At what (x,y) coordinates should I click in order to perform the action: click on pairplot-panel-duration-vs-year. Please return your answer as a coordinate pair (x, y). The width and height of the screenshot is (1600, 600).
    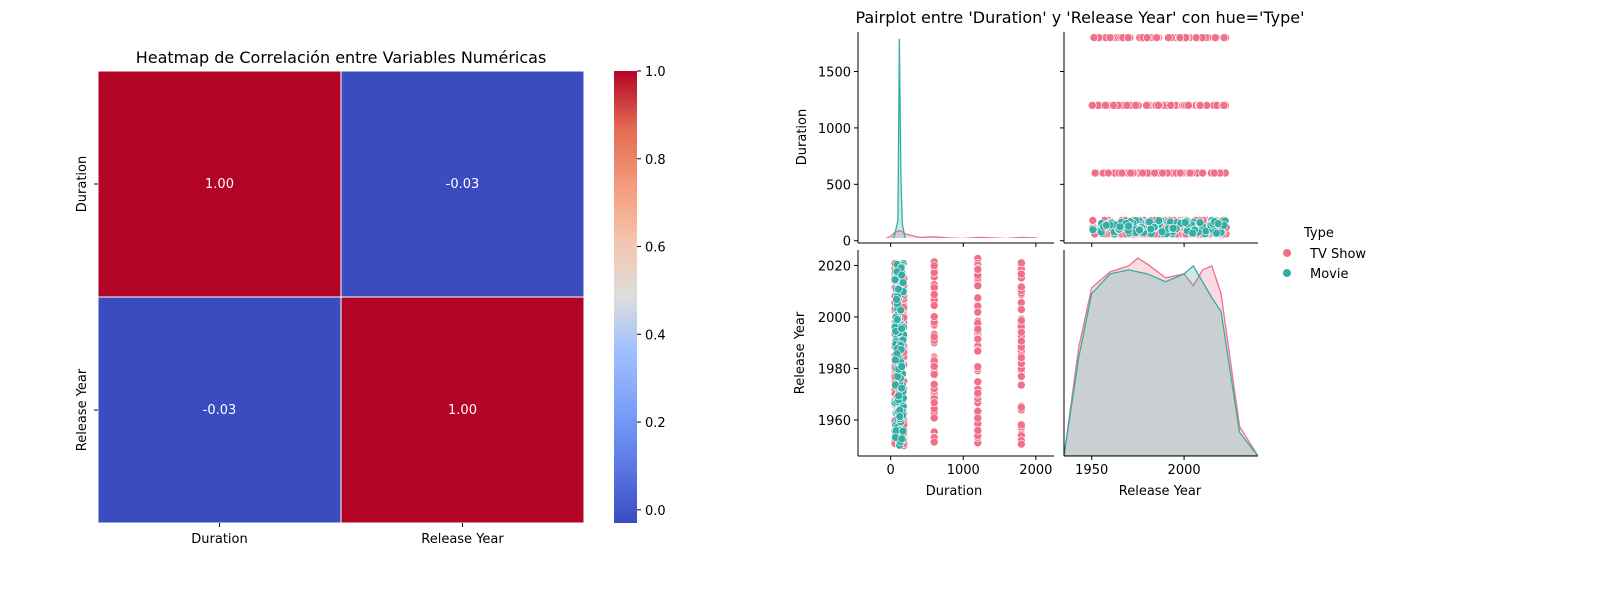
    Looking at the image, I should click on (1160, 138).